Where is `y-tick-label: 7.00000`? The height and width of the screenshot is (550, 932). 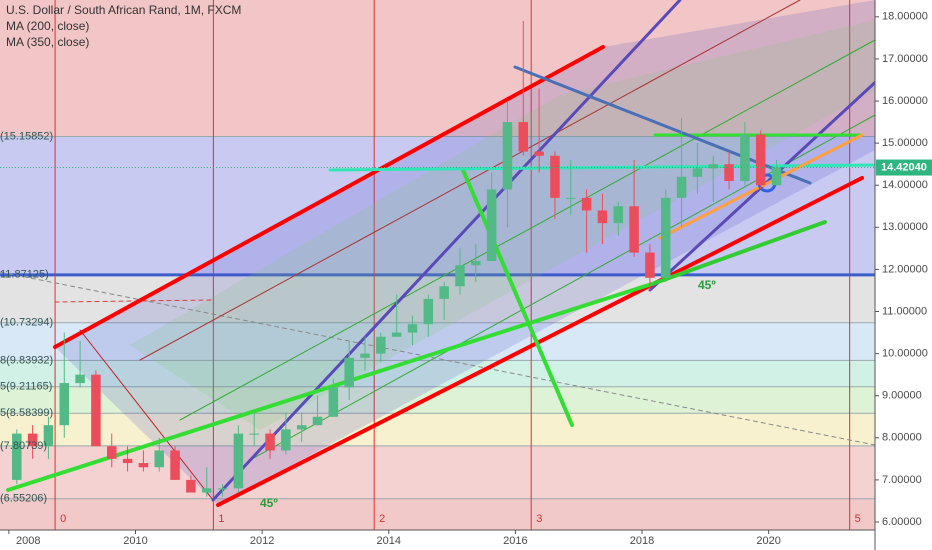
y-tick-label: 7.00000 is located at coordinates (902, 480).